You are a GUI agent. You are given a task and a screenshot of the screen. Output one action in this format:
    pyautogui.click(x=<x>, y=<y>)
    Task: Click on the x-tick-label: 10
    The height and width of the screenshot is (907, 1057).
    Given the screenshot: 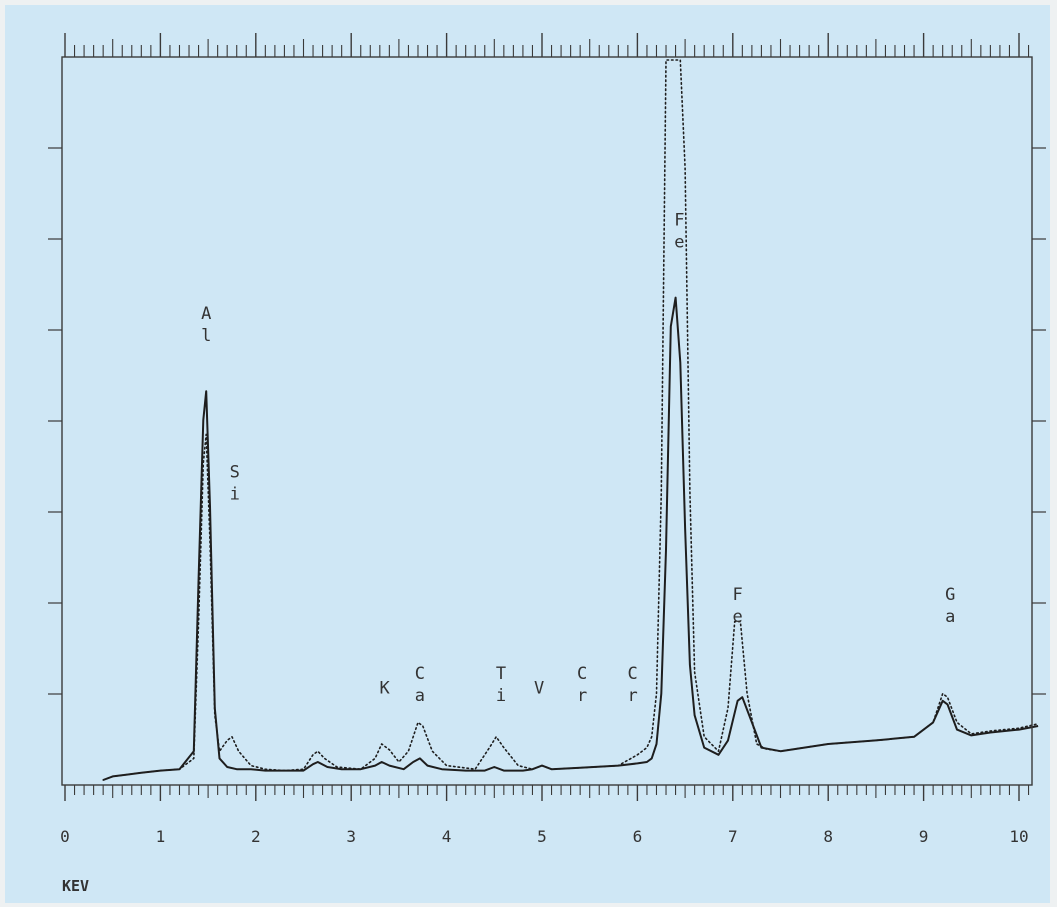 What is the action you would take?
    pyautogui.click(x=1018, y=836)
    